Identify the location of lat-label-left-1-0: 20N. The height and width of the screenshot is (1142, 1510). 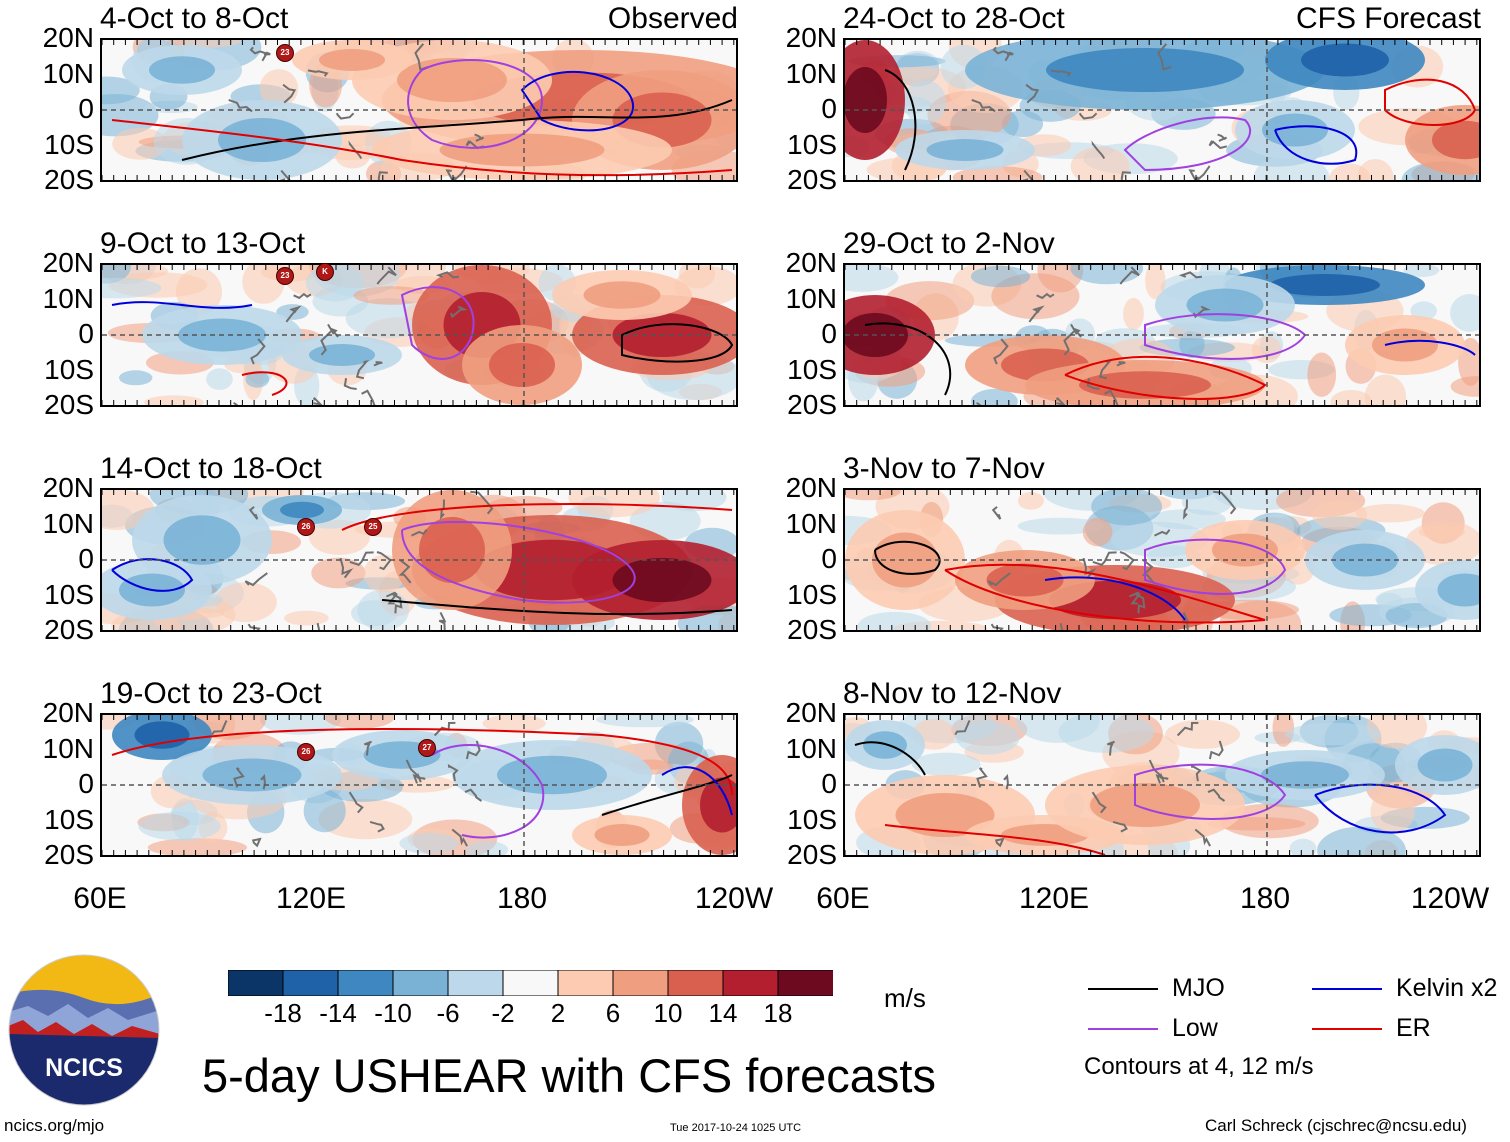
(68, 37).